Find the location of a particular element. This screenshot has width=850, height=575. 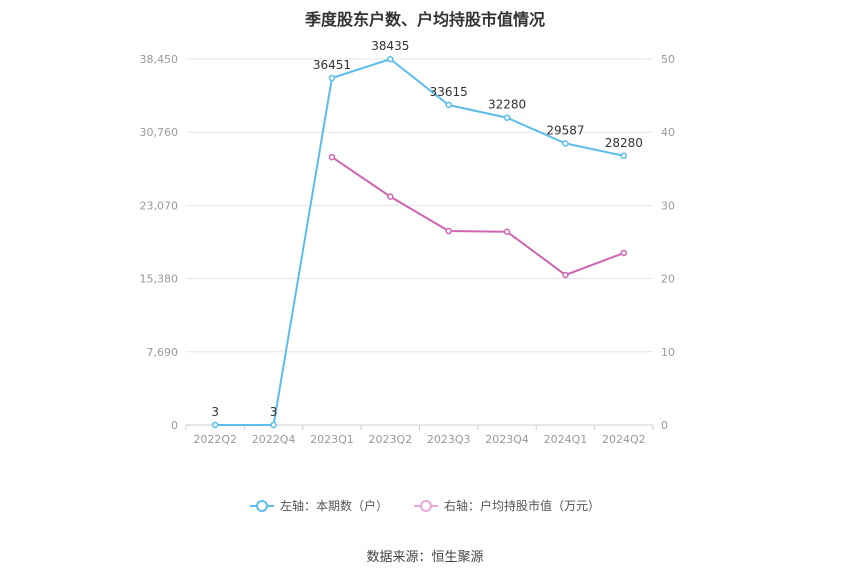

left-tick-label: 38,450 is located at coordinates (159, 59).